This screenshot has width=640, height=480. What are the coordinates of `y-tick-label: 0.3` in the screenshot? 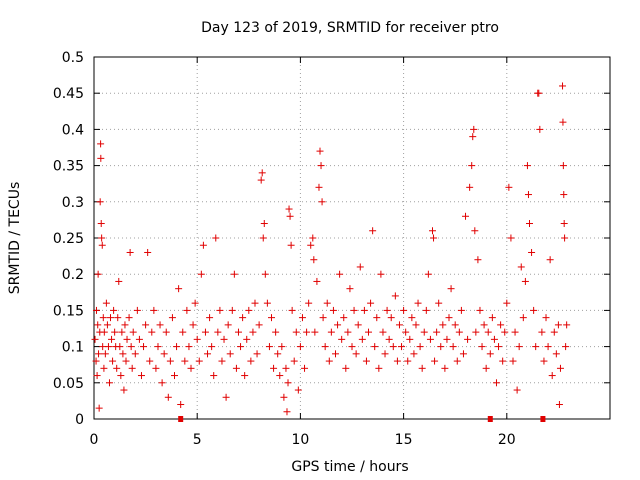 It's located at (73, 203).